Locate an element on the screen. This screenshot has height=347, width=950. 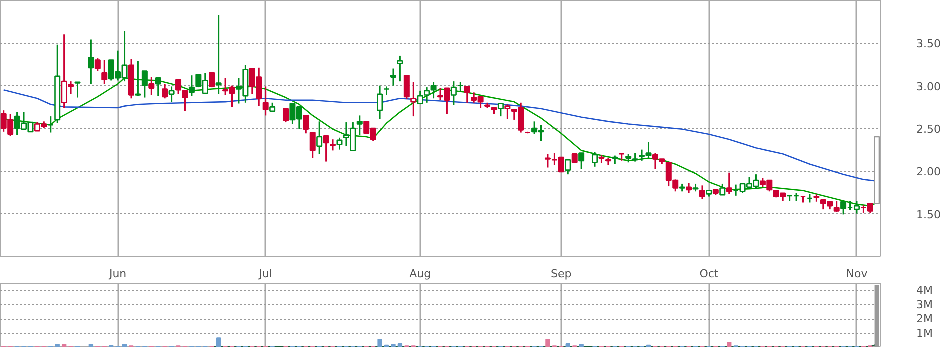
y-tick-label: 2.00 is located at coordinates (928, 172).